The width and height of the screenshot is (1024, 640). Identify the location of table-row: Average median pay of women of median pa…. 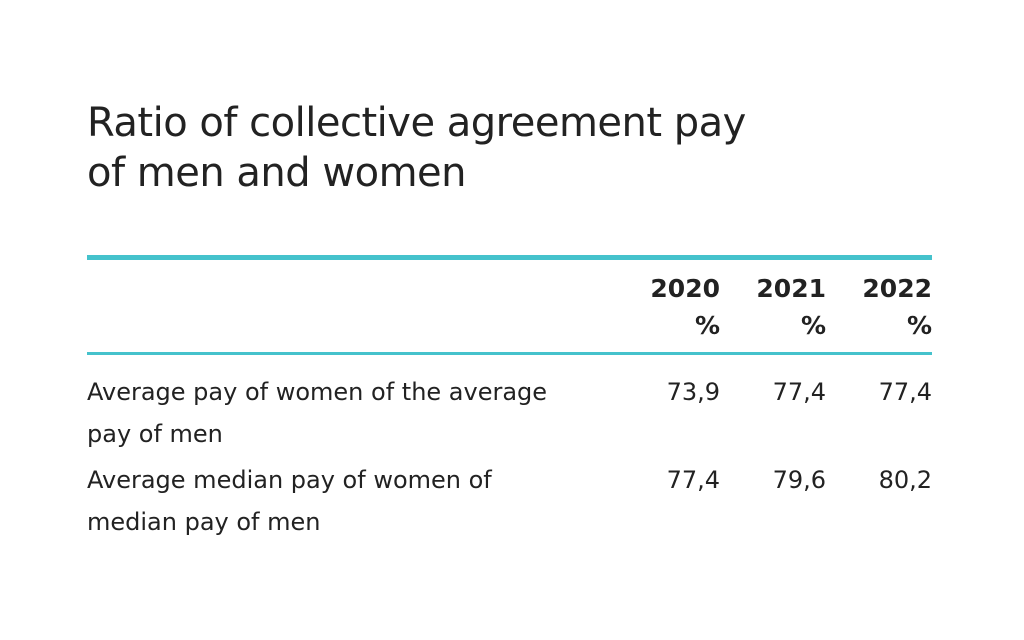
(509, 490).